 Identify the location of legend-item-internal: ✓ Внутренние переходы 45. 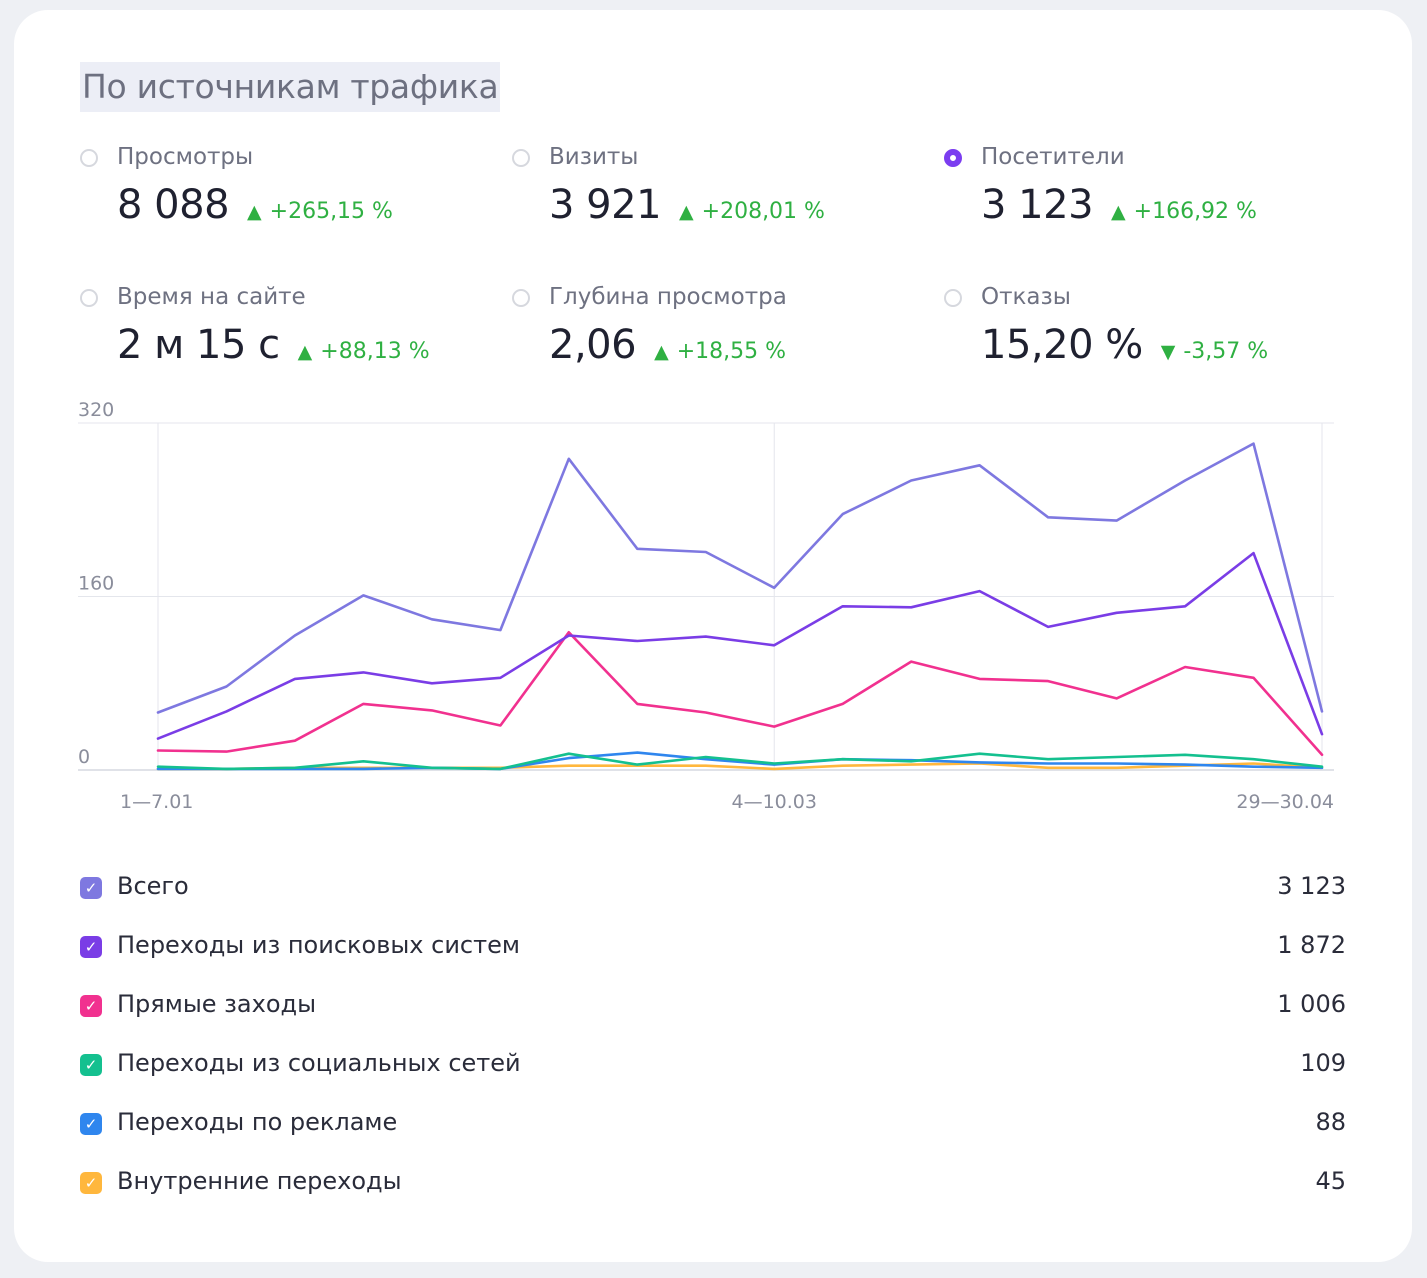
(713, 1183).